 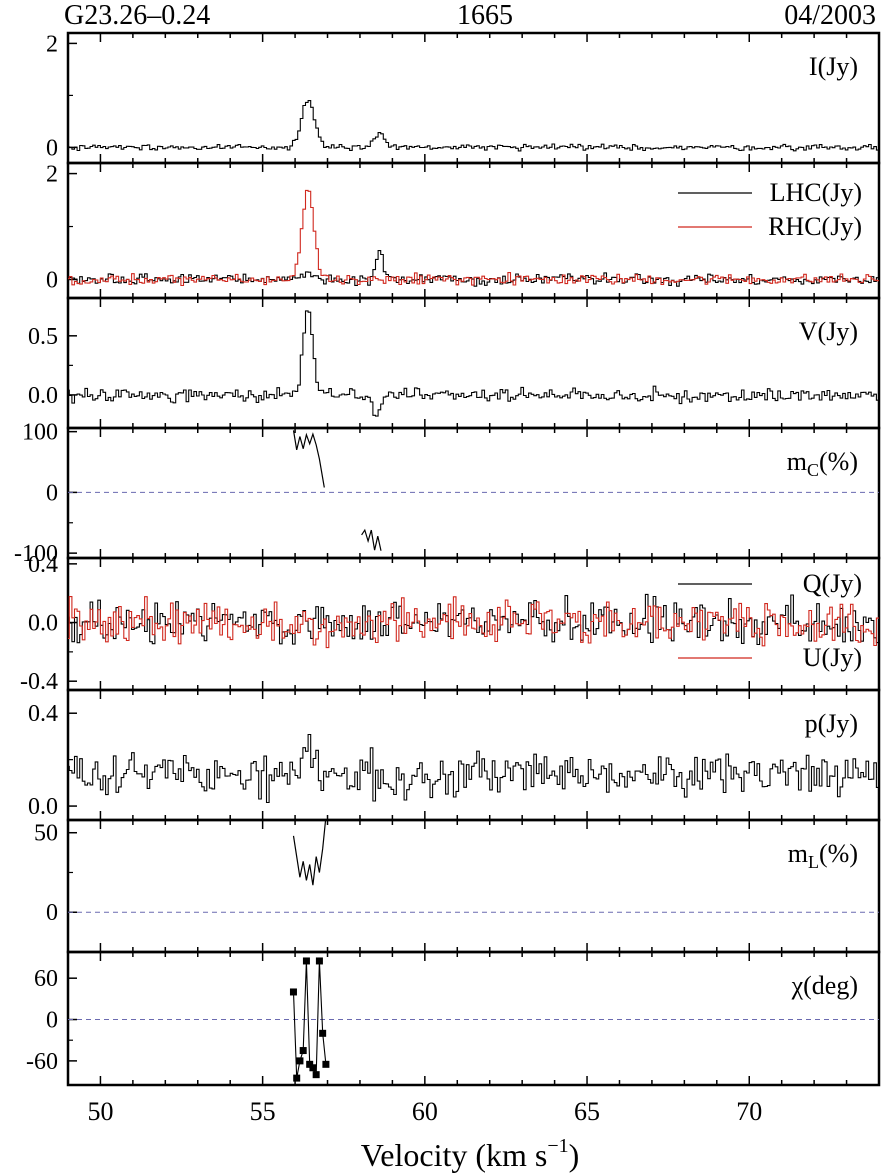 I want to click on legend-label: LHC(Jy), so click(x=816, y=192).